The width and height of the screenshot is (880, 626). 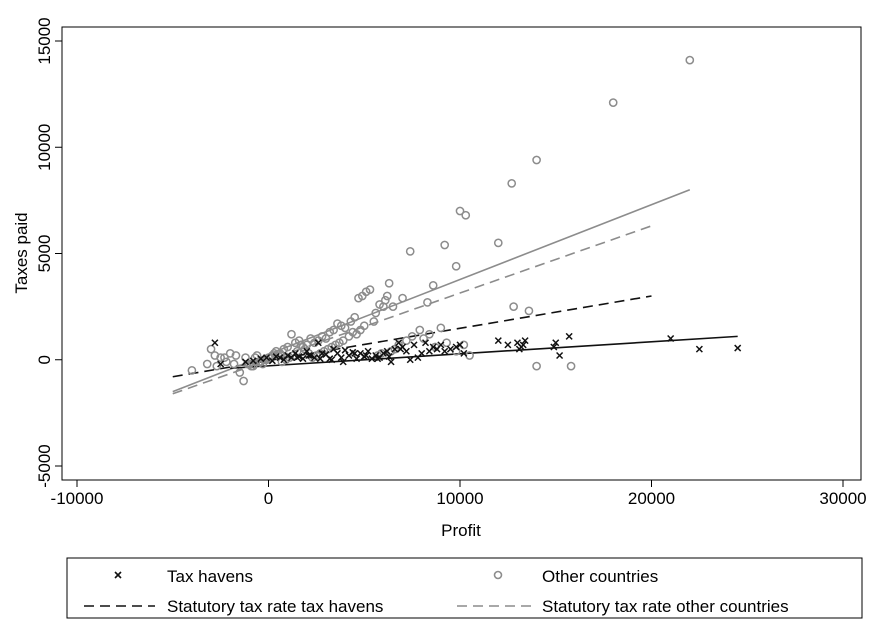 What do you see at coordinates (77, 498) in the screenshot?
I see `x-tick-label: -10000` at bounding box center [77, 498].